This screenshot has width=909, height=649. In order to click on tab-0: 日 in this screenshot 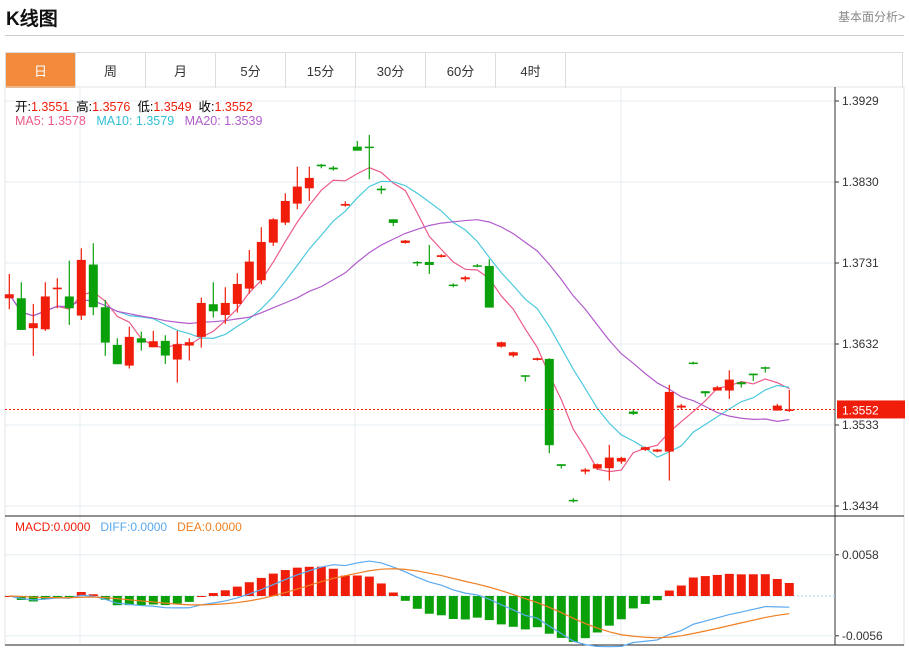, I will do `click(41, 70)`.